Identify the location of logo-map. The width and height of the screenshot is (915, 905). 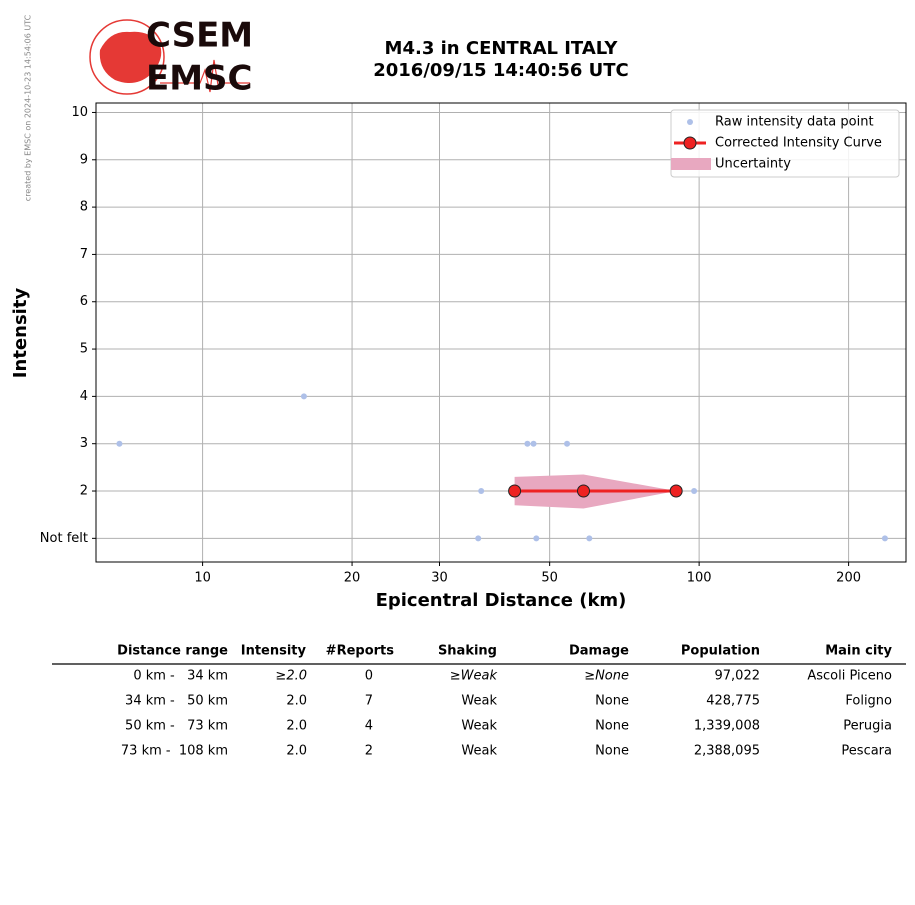
(130, 57).